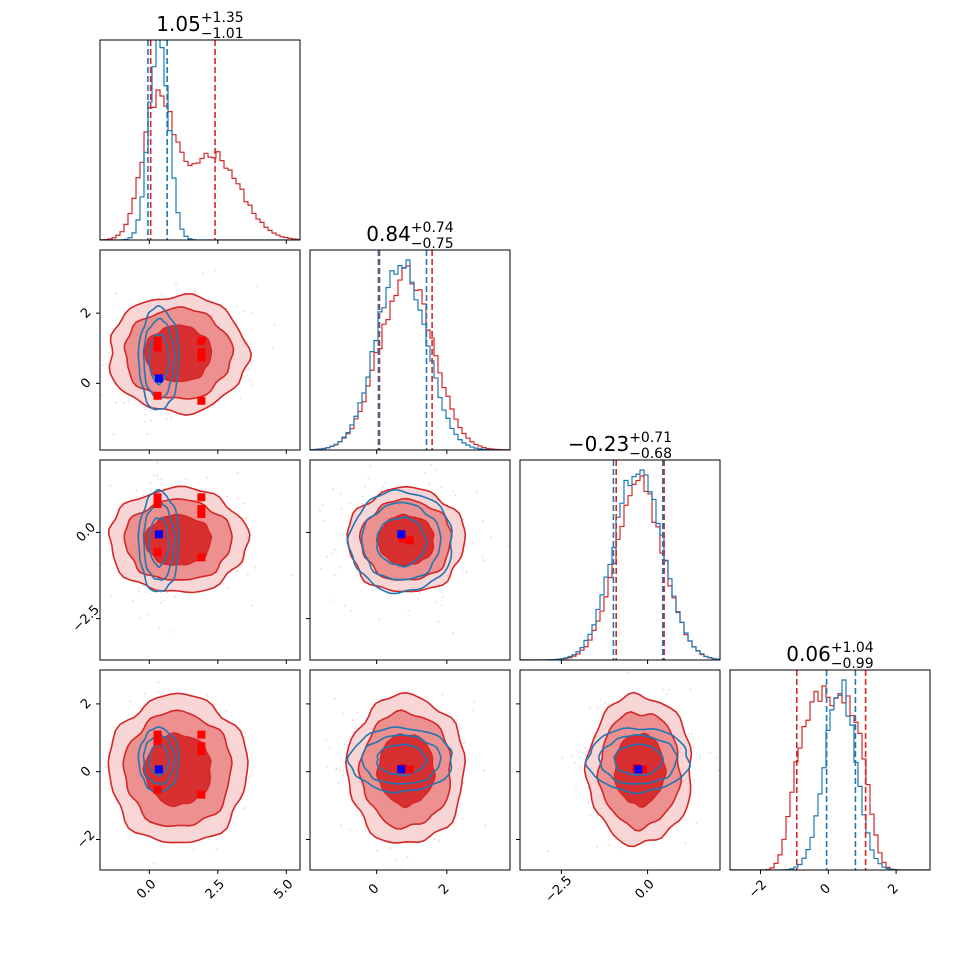  I want to click on panel-title-2: 0.84+0.74 −0.75, so click(410, 236).